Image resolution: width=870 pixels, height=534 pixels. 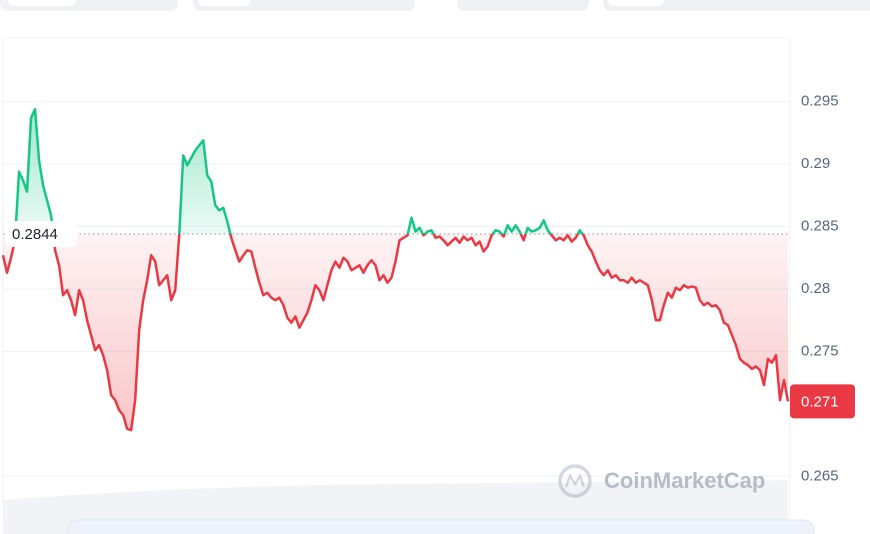 What do you see at coordinates (820, 475) in the screenshot?
I see `y-tick-label: 0.265` at bounding box center [820, 475].